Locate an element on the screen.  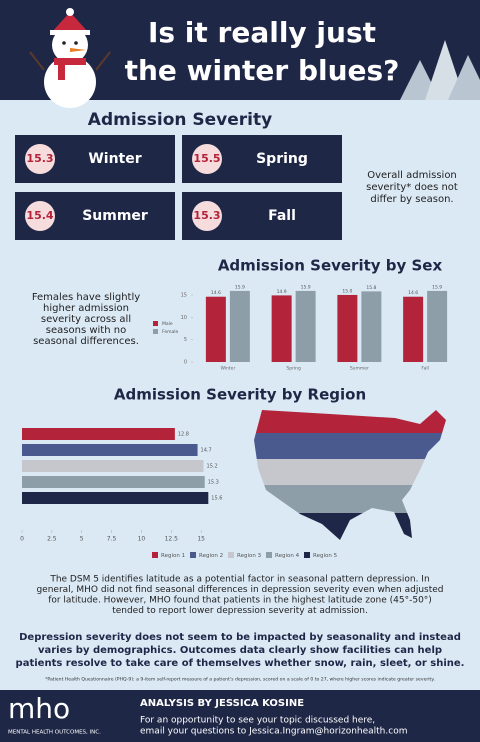
note: seasons with no is located at coordinates (86, 330).